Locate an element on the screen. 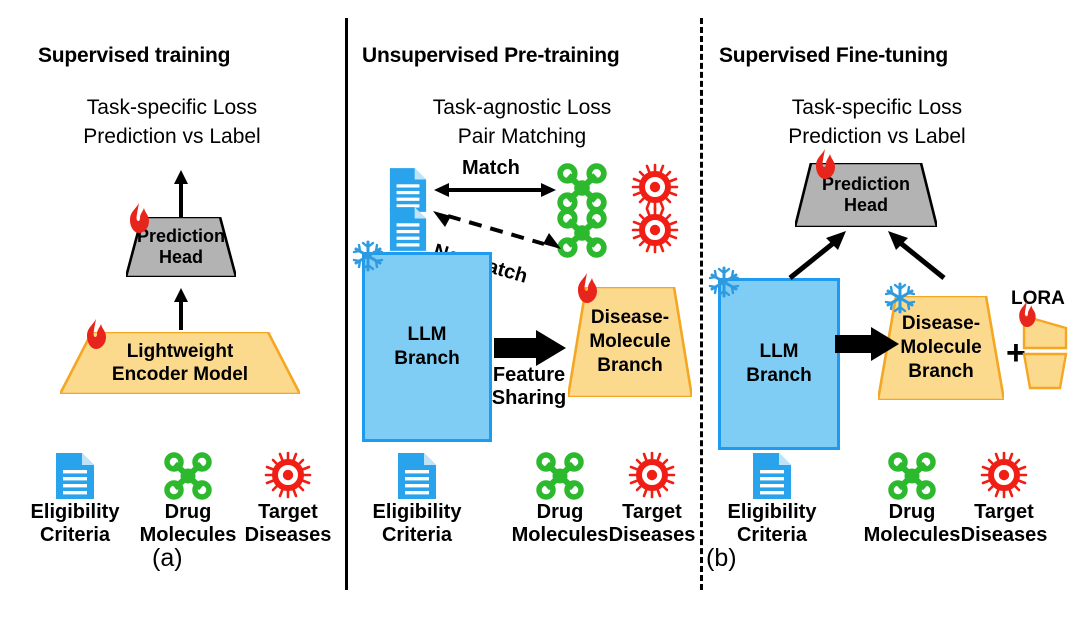 The image size is (1080, 624). llm-branch-label-c: LLM Branch is located at coordinates (779, 363).